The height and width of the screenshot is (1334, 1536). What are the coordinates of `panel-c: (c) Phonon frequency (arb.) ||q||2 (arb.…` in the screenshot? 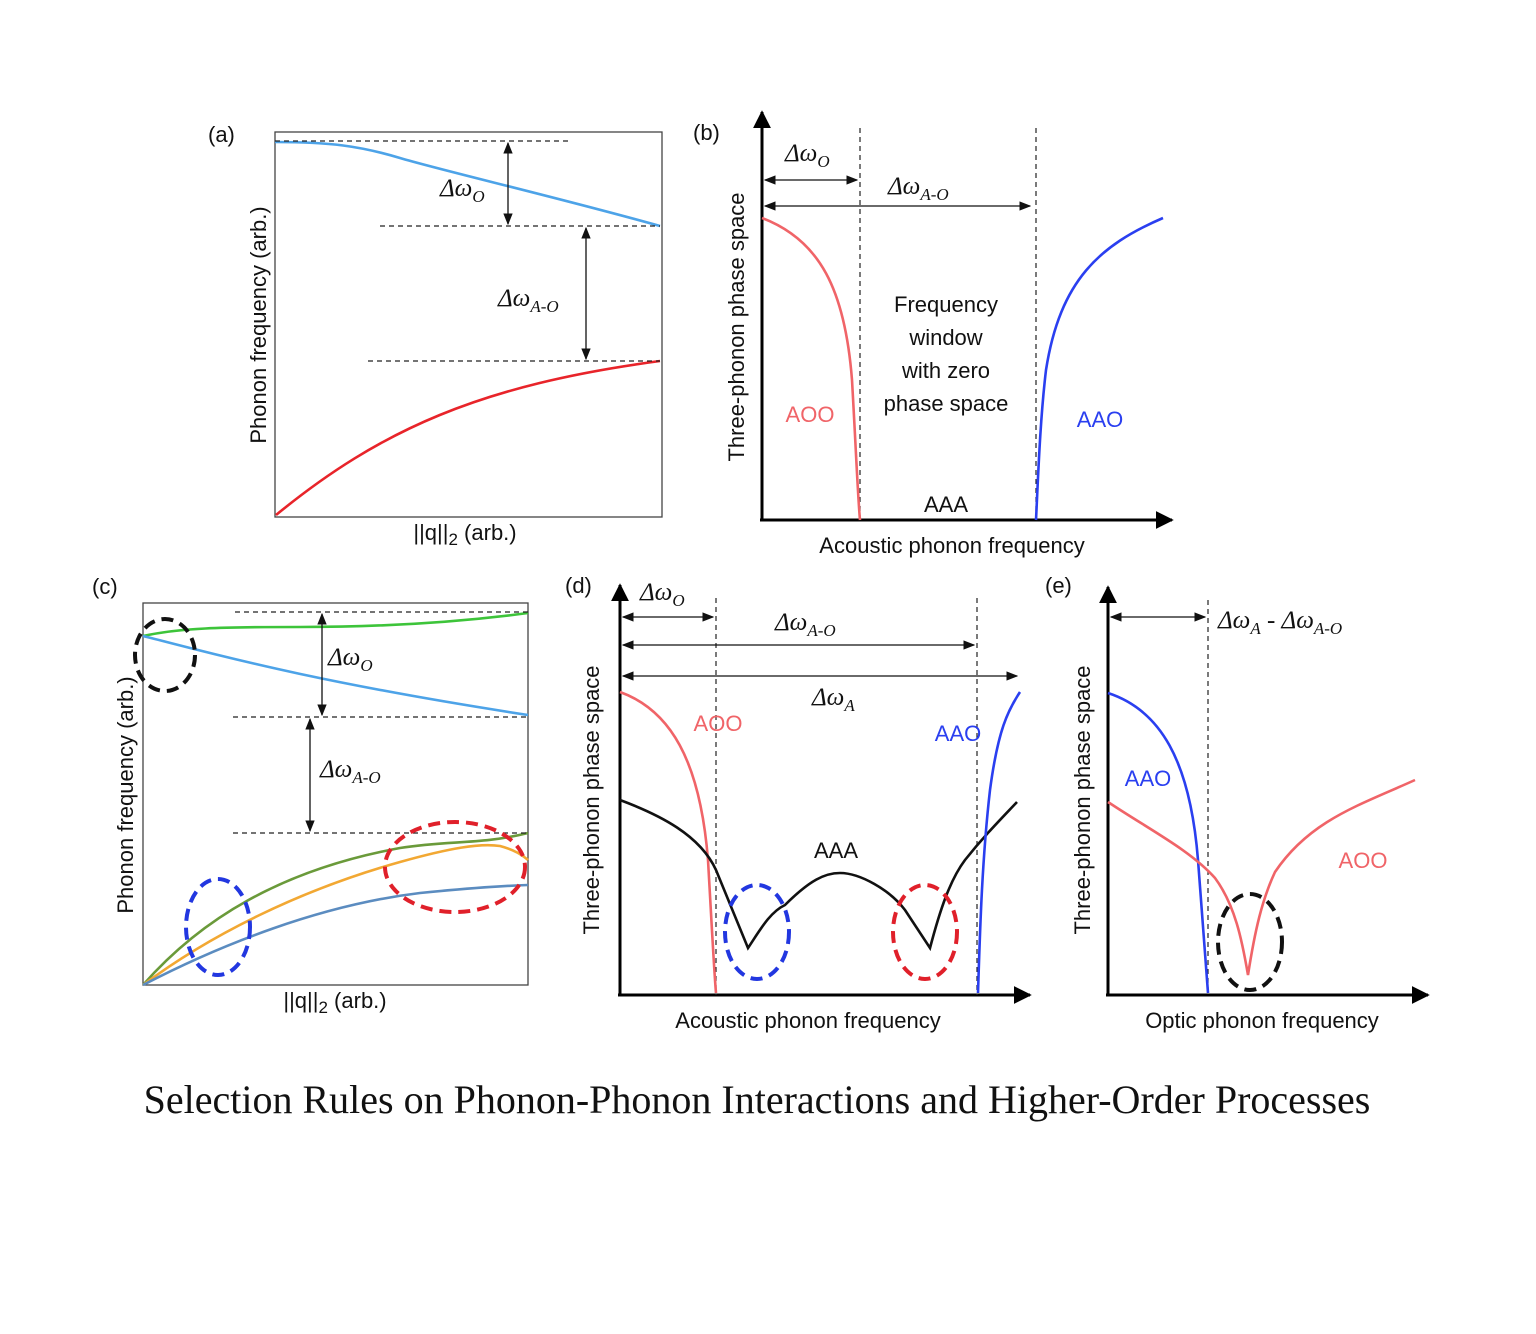 It's located at (310, 795).